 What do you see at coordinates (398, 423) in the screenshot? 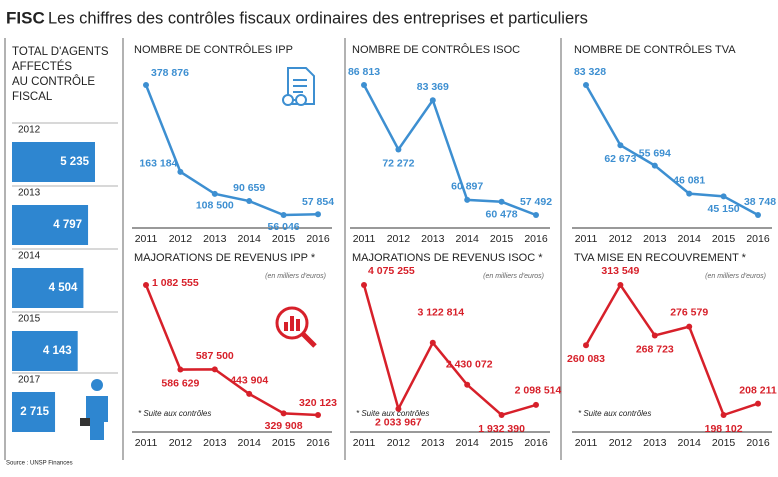
I see `value-label: 2 033 967` at bounding box center [398, 423].